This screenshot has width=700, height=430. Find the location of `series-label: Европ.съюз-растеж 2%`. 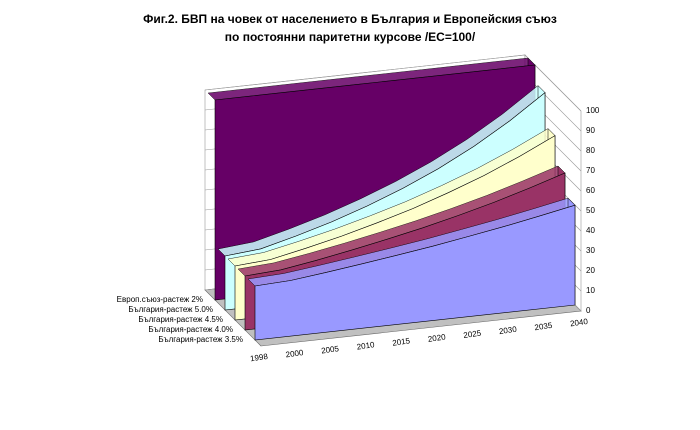

series-label: Европ.съюз-растеж 2% is located at coordinates (160, 299).